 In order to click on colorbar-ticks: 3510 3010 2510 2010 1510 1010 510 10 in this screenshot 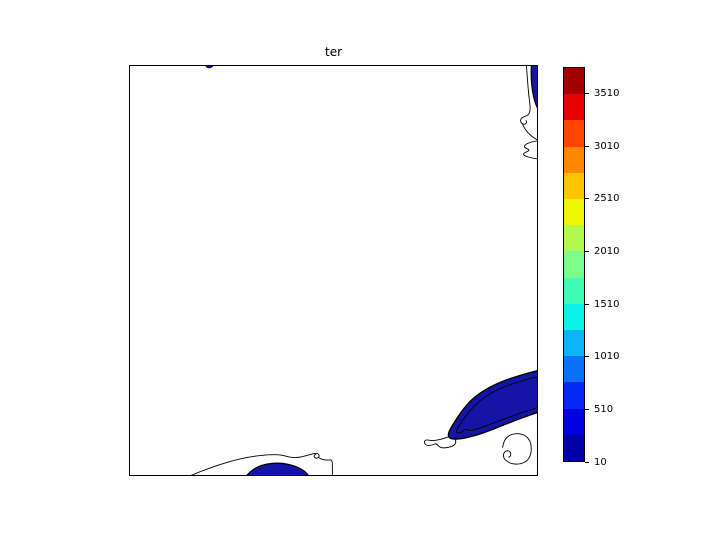, I will do `click(615, 267)`.